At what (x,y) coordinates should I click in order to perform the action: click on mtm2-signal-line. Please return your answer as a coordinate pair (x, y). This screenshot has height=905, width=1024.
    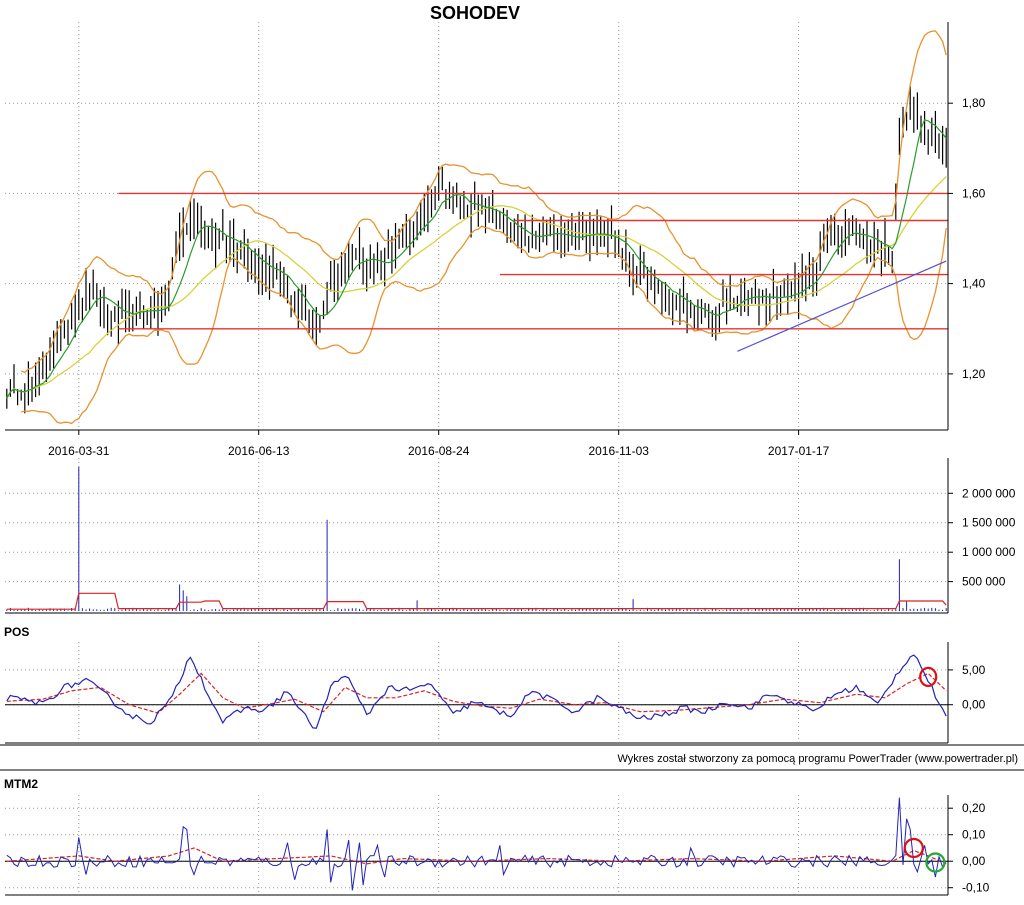
    Looking at the image, I should click on (476, 856).